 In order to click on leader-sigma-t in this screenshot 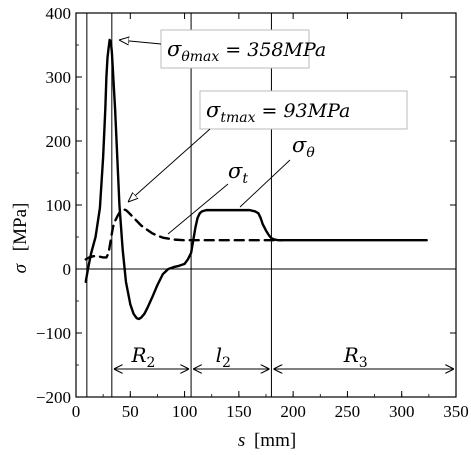, I will do `click(198, 209)`.